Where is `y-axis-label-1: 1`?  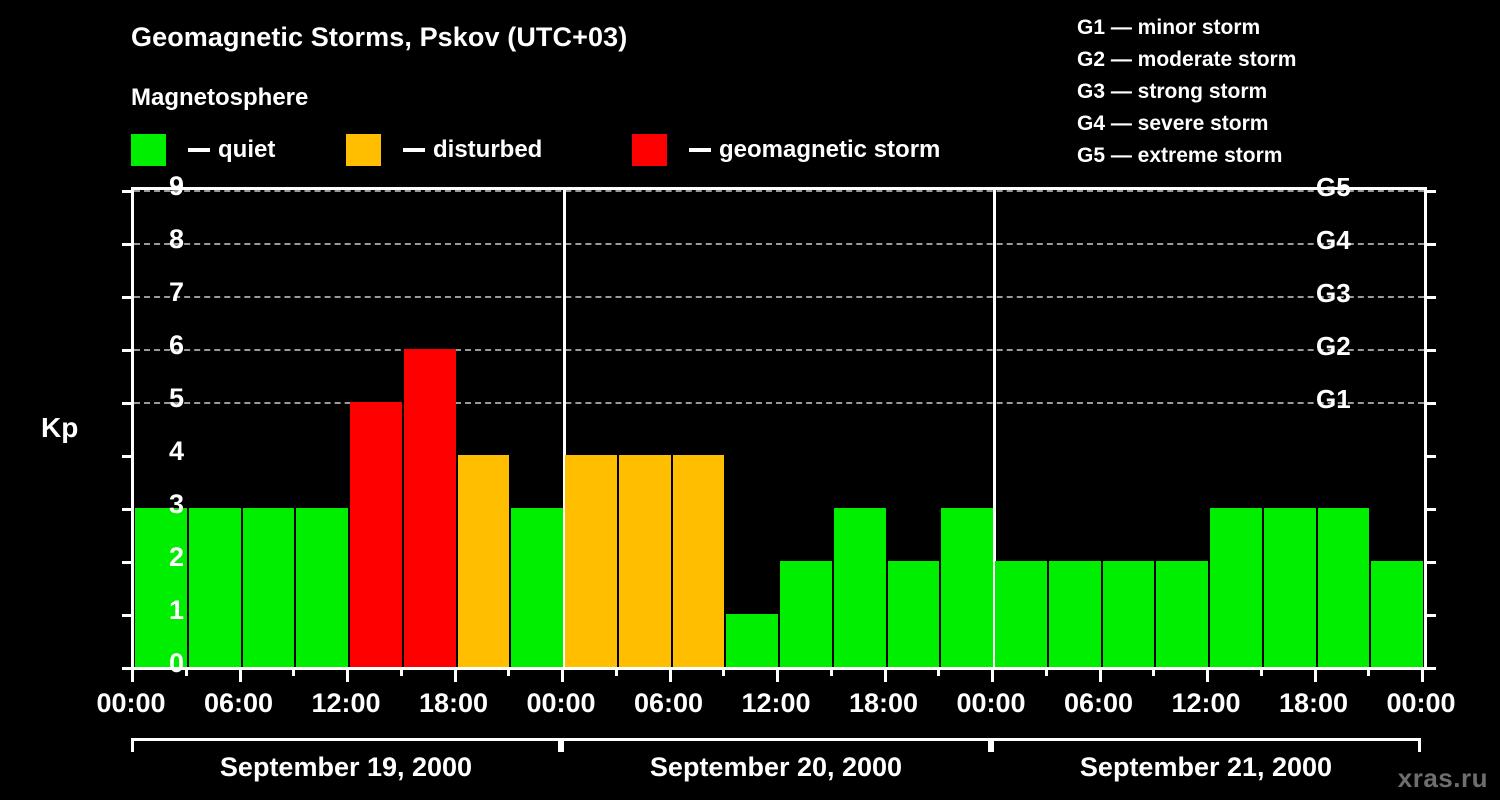 y-axis-label-1: 1 is located at coordinates (176, 610).